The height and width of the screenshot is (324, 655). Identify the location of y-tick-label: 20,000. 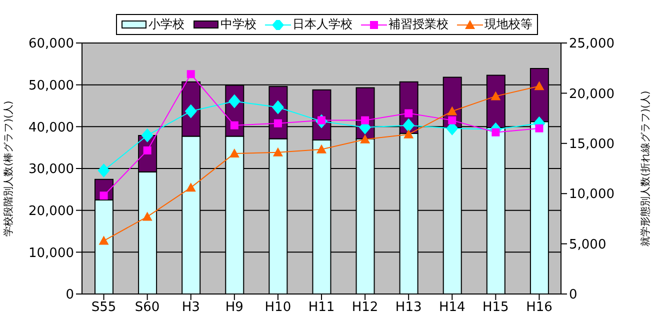
(51, 211).